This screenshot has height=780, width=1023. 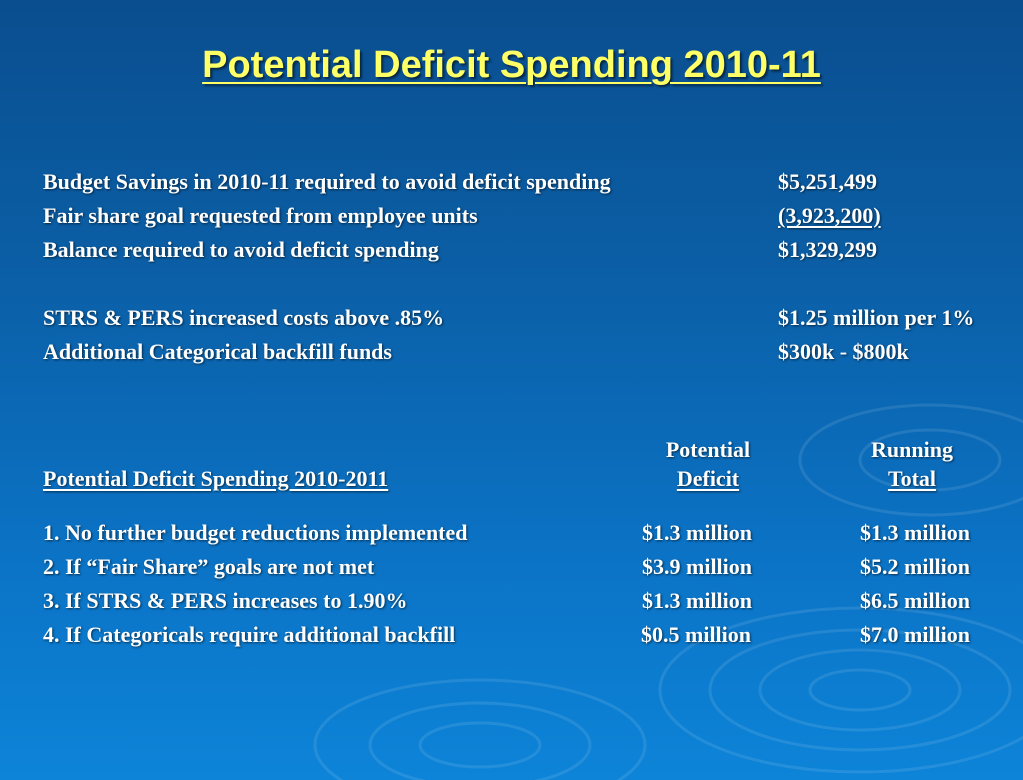 I want to click on factor-value-strs-pers: $1.25 million per 1%, so click(x=876, y=317).